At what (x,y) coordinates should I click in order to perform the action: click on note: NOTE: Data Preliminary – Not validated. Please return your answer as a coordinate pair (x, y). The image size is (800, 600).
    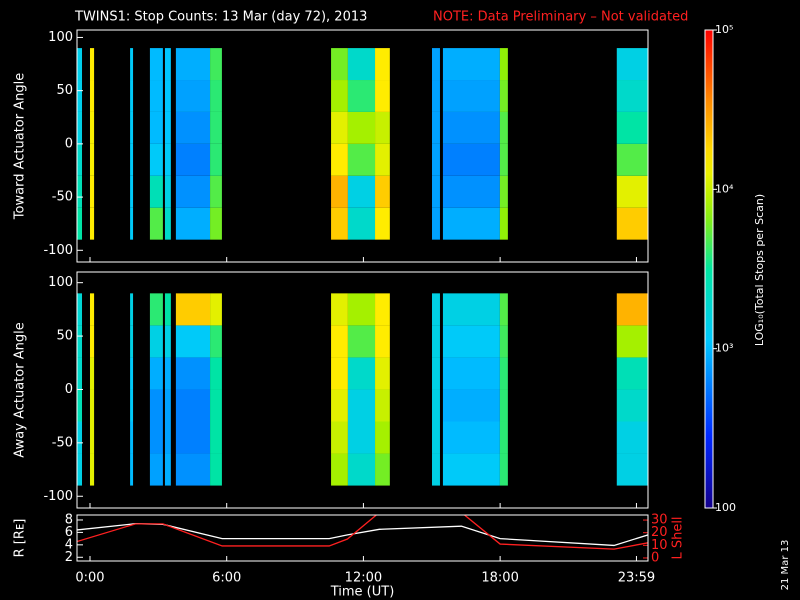
    Looking at the image, I should click on (560, 17).